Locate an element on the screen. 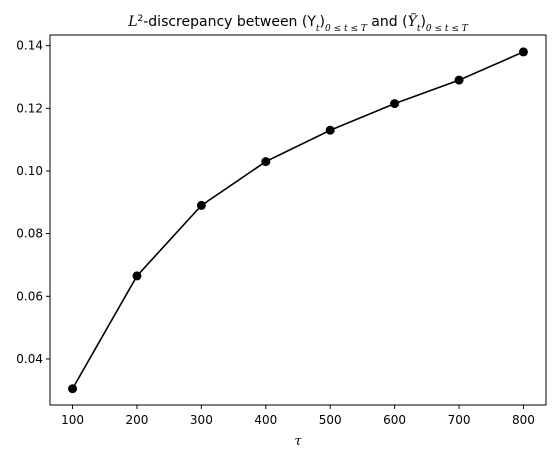  y-tick-label: 0.12 is located at coordinates (29, 108).